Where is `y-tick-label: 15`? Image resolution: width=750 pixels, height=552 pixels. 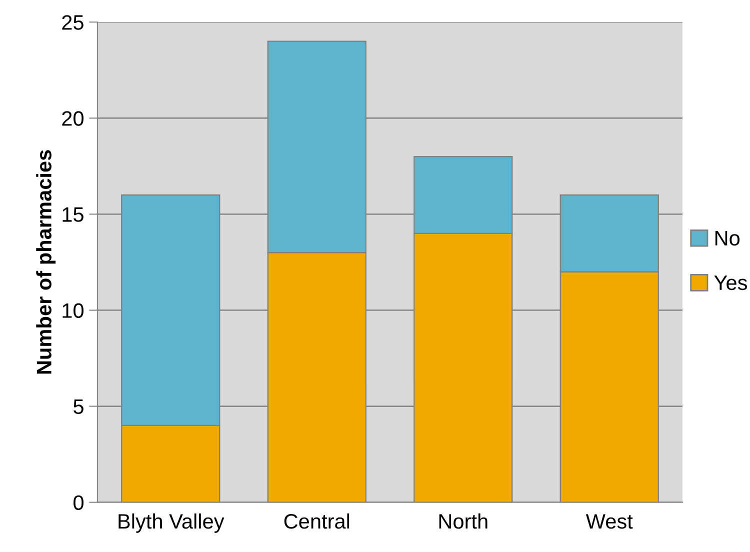
y-tick-label: 15 is located at coordinates (73, 214).